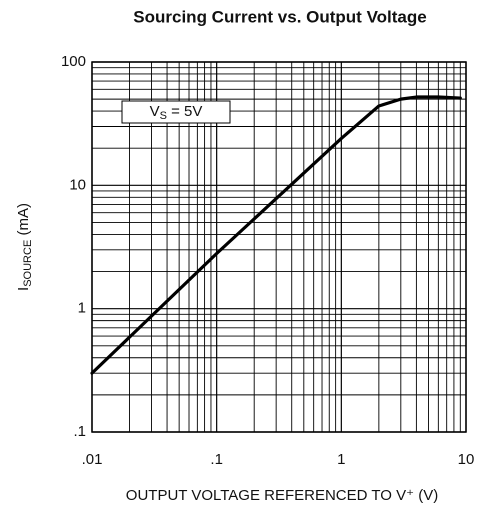  I want to click on chart-title: Sourcing Current vs. Output Voltage, so click(279, 16).